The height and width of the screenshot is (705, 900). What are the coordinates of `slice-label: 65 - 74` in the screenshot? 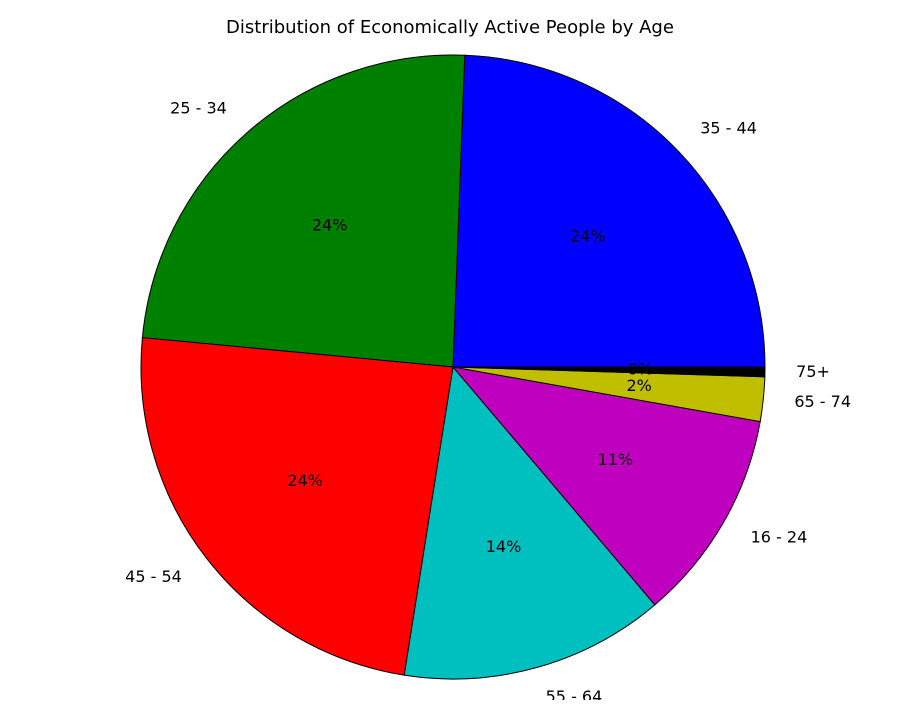 It's located at (822, 401).